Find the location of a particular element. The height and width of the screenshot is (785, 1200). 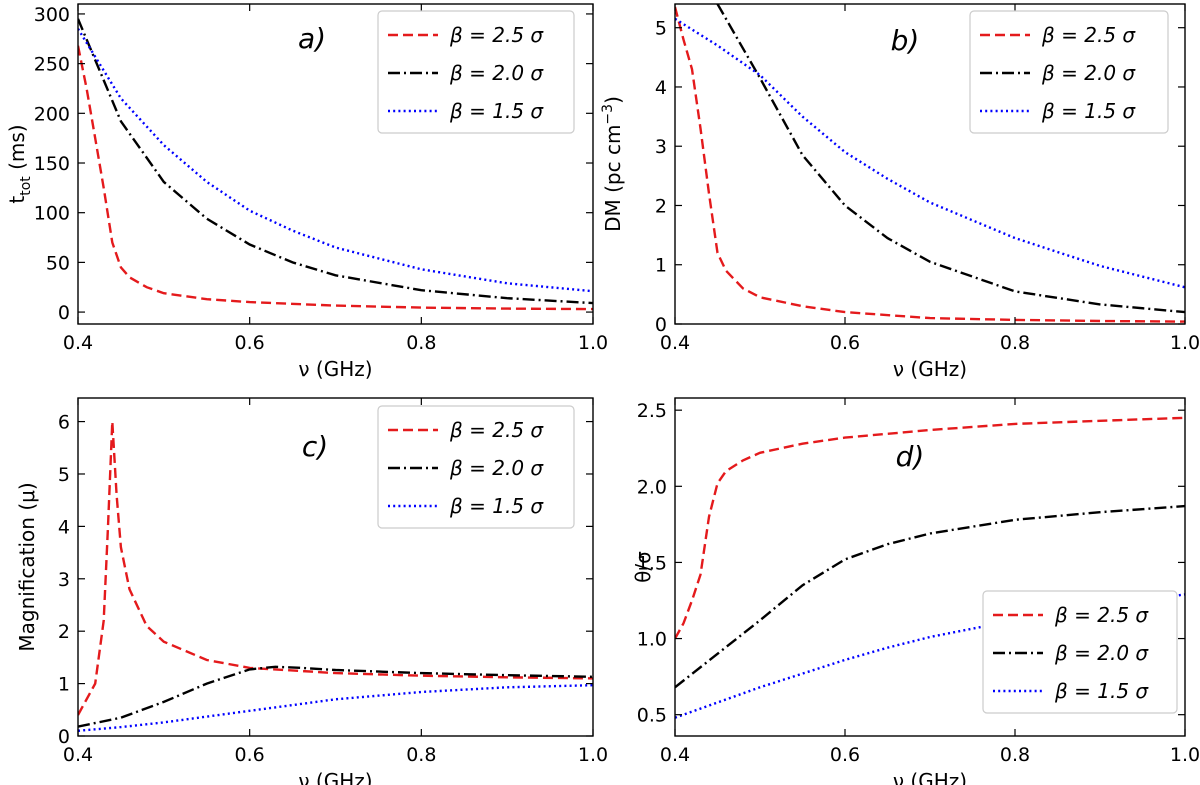

panel-label: a) is located at coordinates (312, 38).